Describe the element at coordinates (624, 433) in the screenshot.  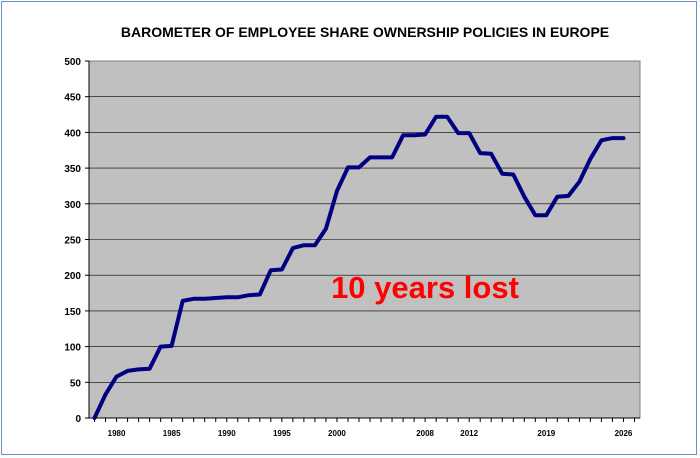
I see `x-tick-label: 2026` at that location.